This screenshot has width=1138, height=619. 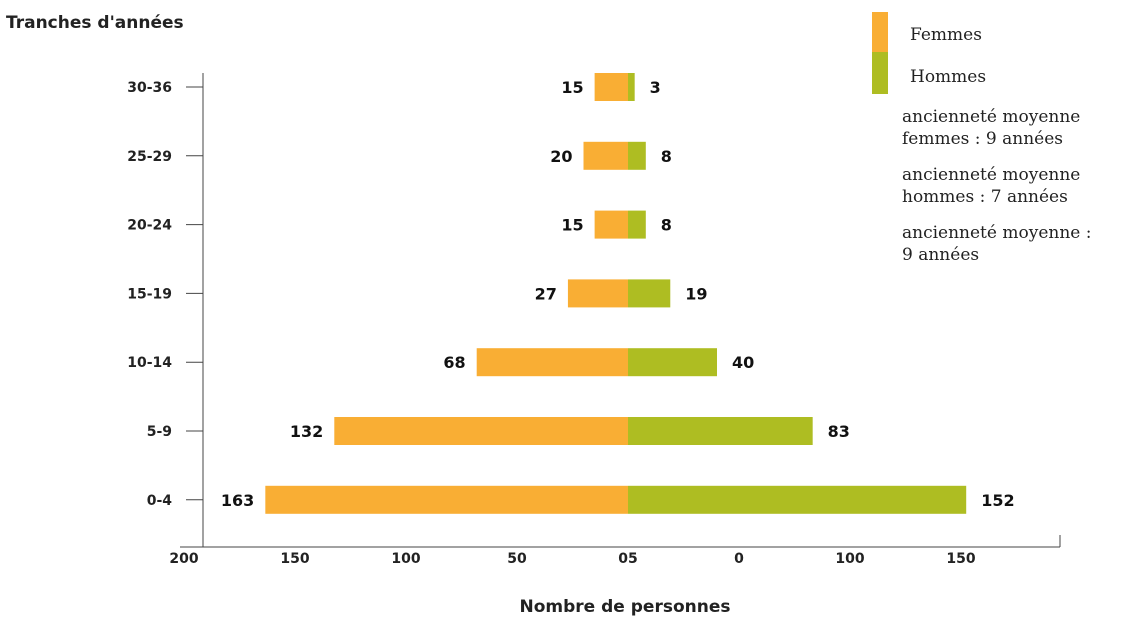 I want to click on value-label-femmes-30-36: 15, so click(x=572, y=87).